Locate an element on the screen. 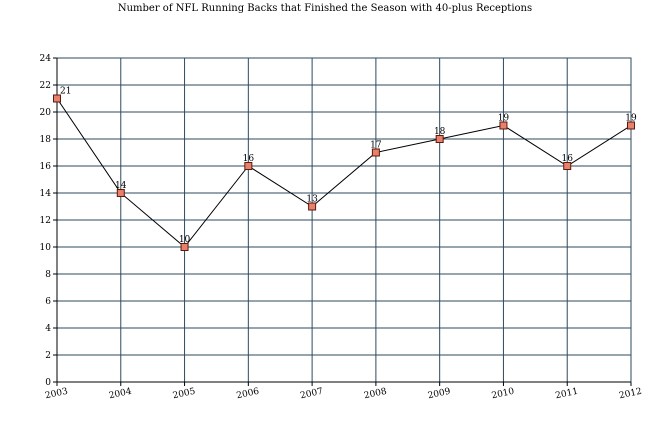 The height and width of the screenshot is (433, 650). x-tick-label: 2005 is located at coordinates (184, 394).